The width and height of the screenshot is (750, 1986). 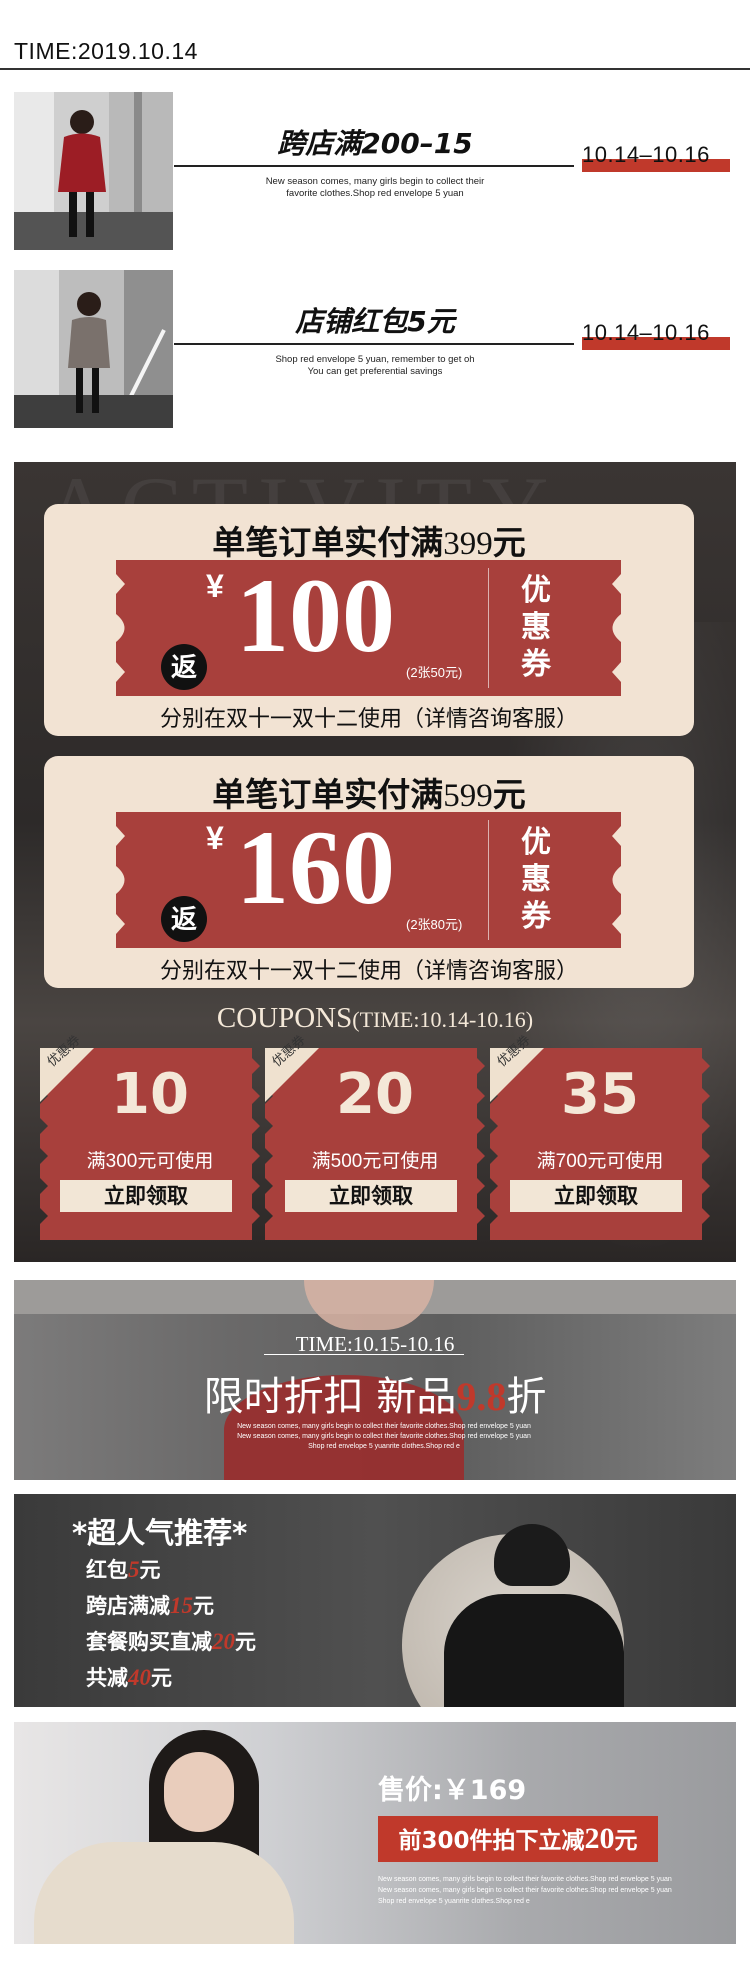 What do you see at coordinates (481, 1396) in the screenshot?
I see `flash-title-discount: 9.8` at bounding box center [481, 1396].